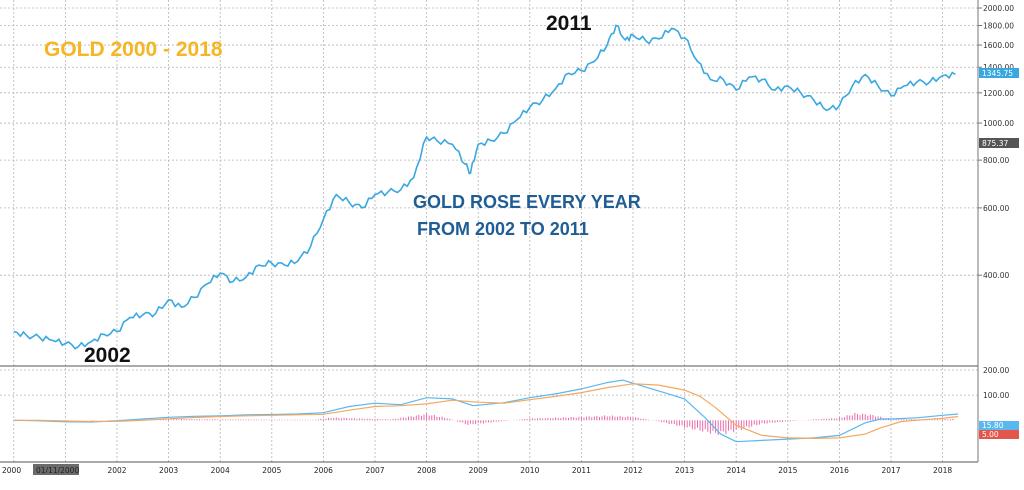  What do you see at coordinates (632, 470) in the screenshot?
I see `x-tick-label: 2012` at bounding box center [632, 470].